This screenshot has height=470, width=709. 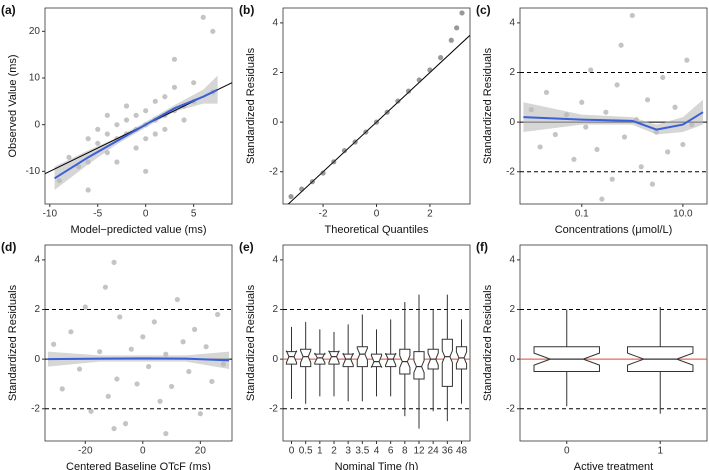 What do you see at coordinates (13, 105) in the screenshot?
I see `y-axis-label: Observed Value (ms)` at bounding box center [13, 105].